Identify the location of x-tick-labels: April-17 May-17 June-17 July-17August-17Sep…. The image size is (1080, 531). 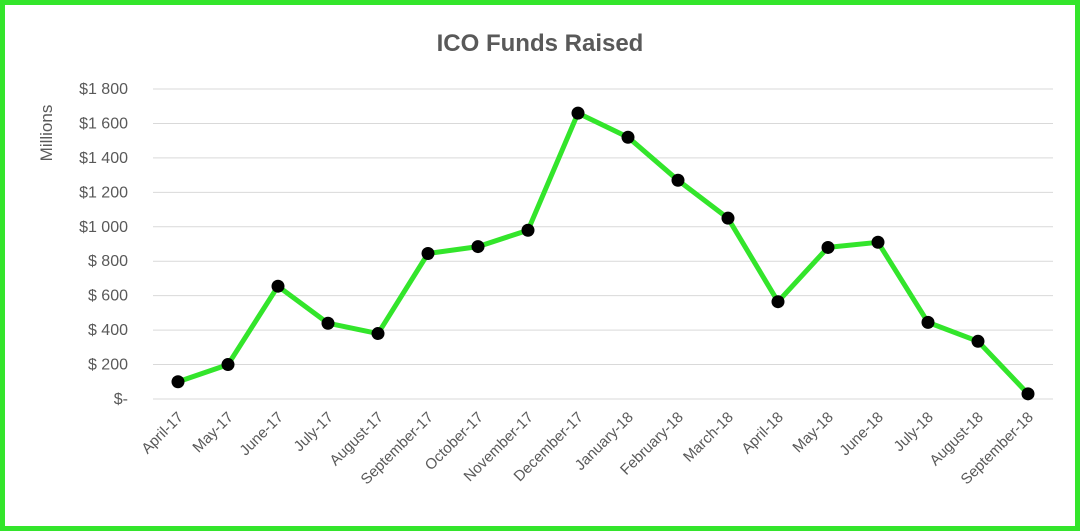
(587, 448).